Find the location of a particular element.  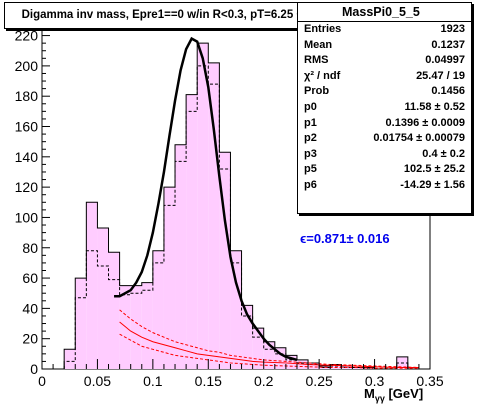

x-tick-label: 0.35 is located at coordinates (429, 381).